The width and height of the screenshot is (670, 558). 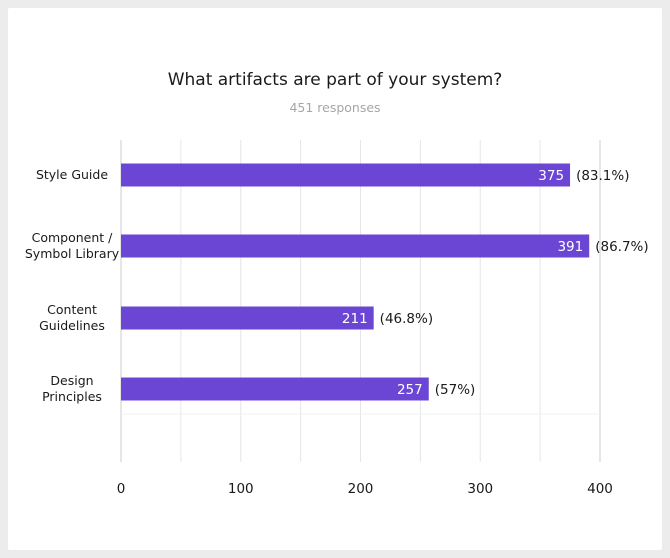 What do you see at coordinates (72, 174) in the screenshot?
I see `category-label: Style Guide` at bounding box center [72, 174].